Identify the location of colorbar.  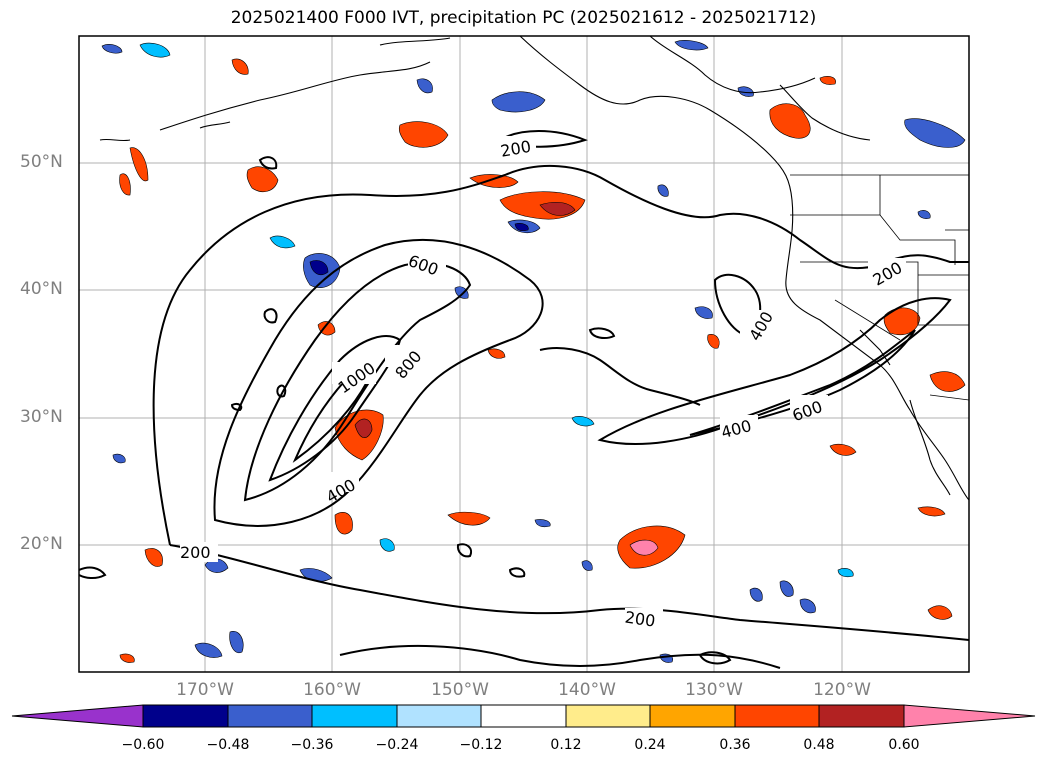
(523, 716).